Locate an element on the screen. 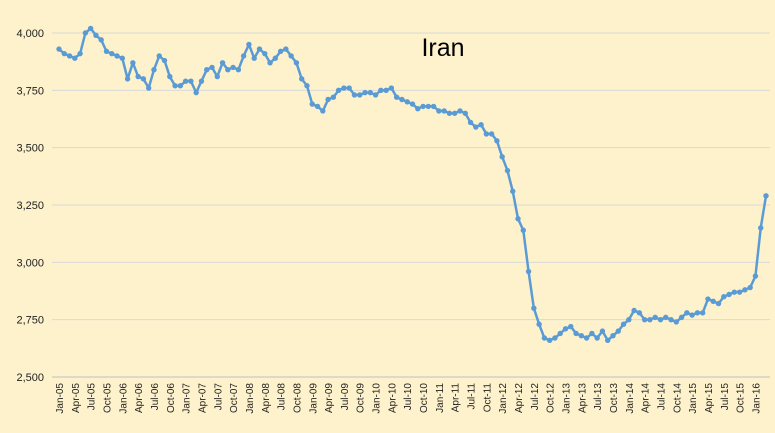 This screenshot has width=775, height=433. x-tick-label: Jul-08 is located at coordinates (282, 397).